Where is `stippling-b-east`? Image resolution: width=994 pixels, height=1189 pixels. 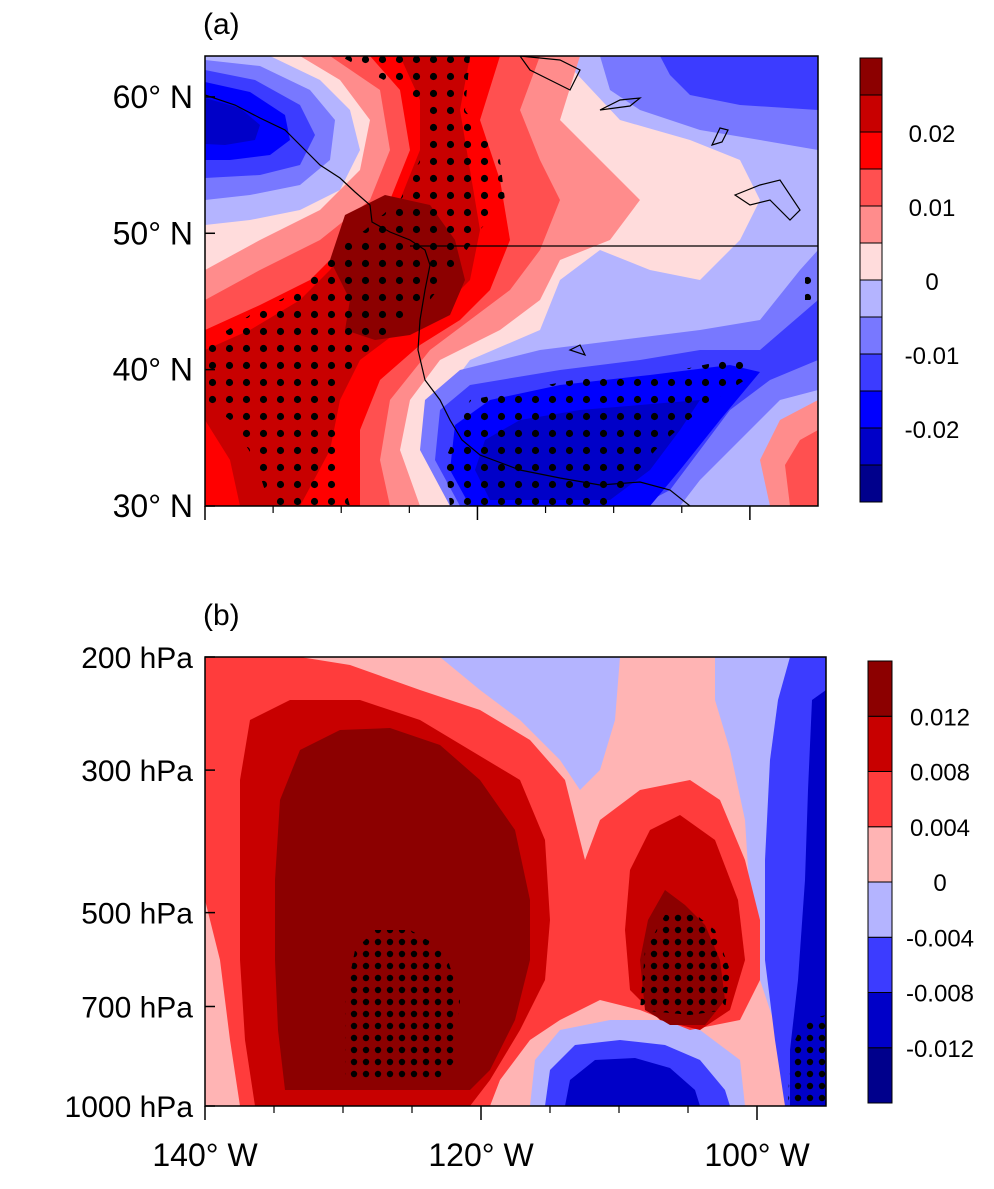
stippling-b-east is located at coordinates (685, 962).